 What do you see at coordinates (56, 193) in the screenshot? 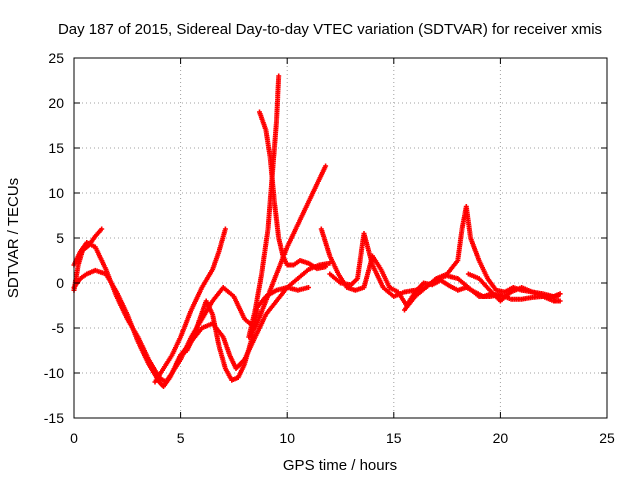
I see `y-tick-label: 10` at bounding box center [56, 193].